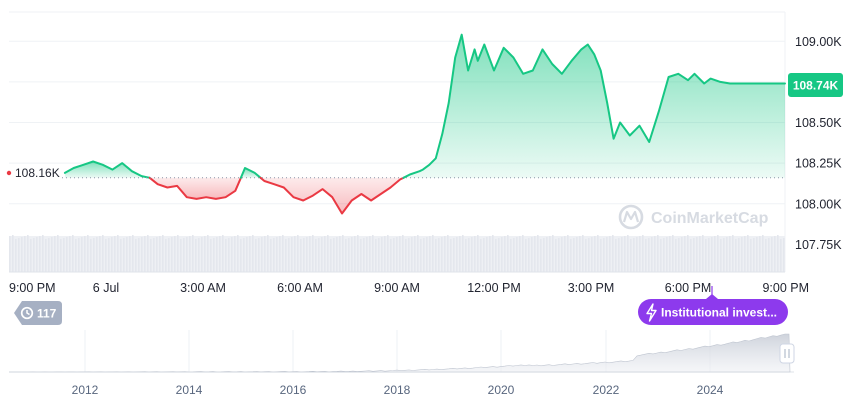 This screenshot has height=401, width=860. Describe the element at coordinates (9, 173) in the screenshot. I see `reference-marker` at that location.